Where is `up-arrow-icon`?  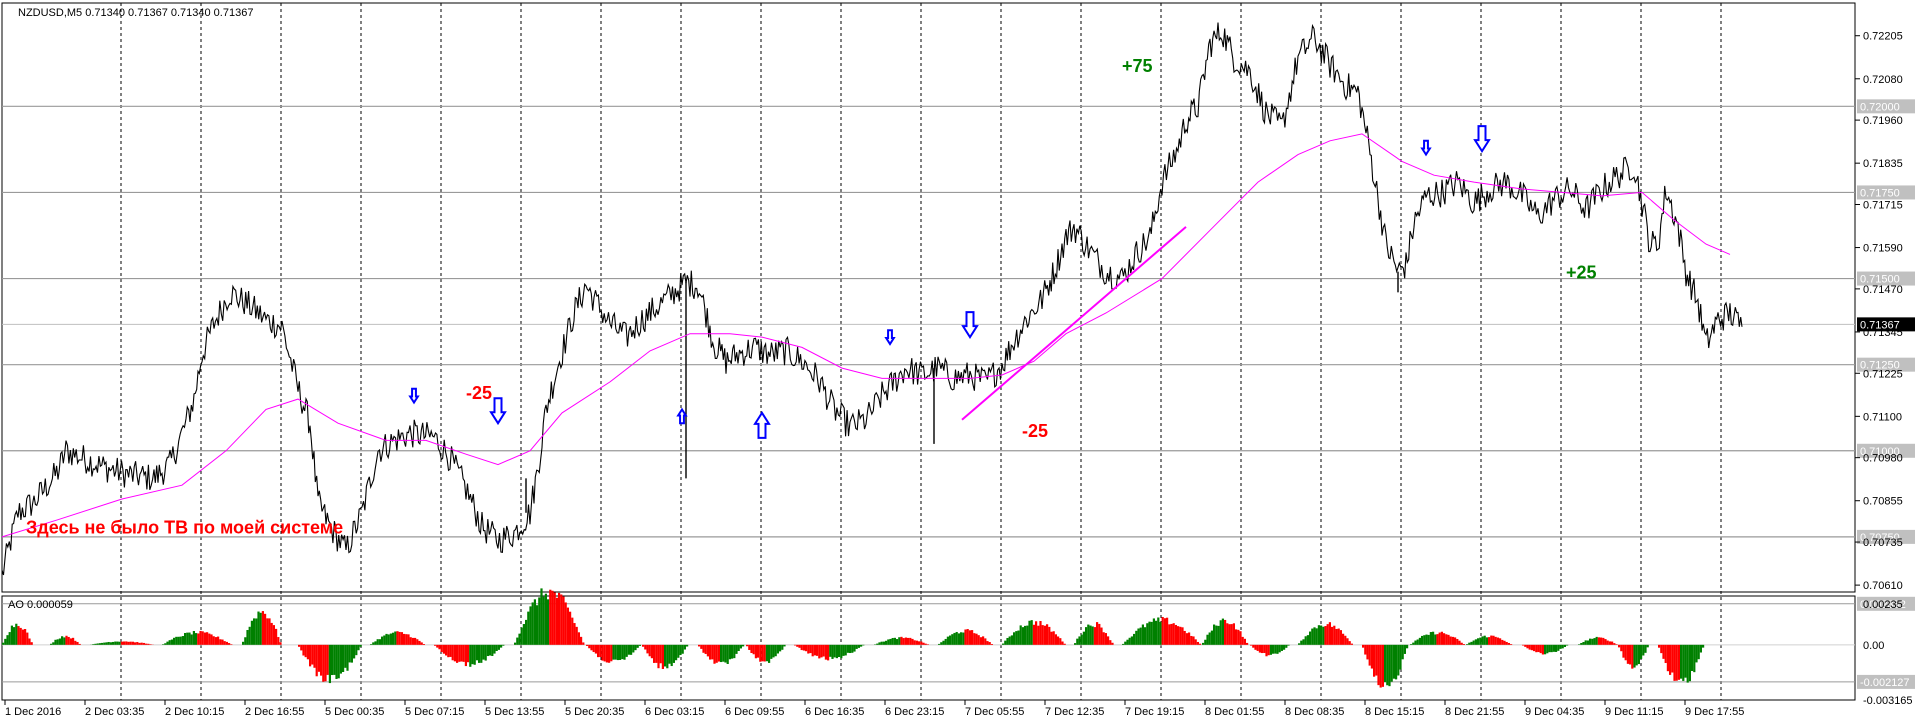 up-arrow-icon is located at coordinates (762, 425).